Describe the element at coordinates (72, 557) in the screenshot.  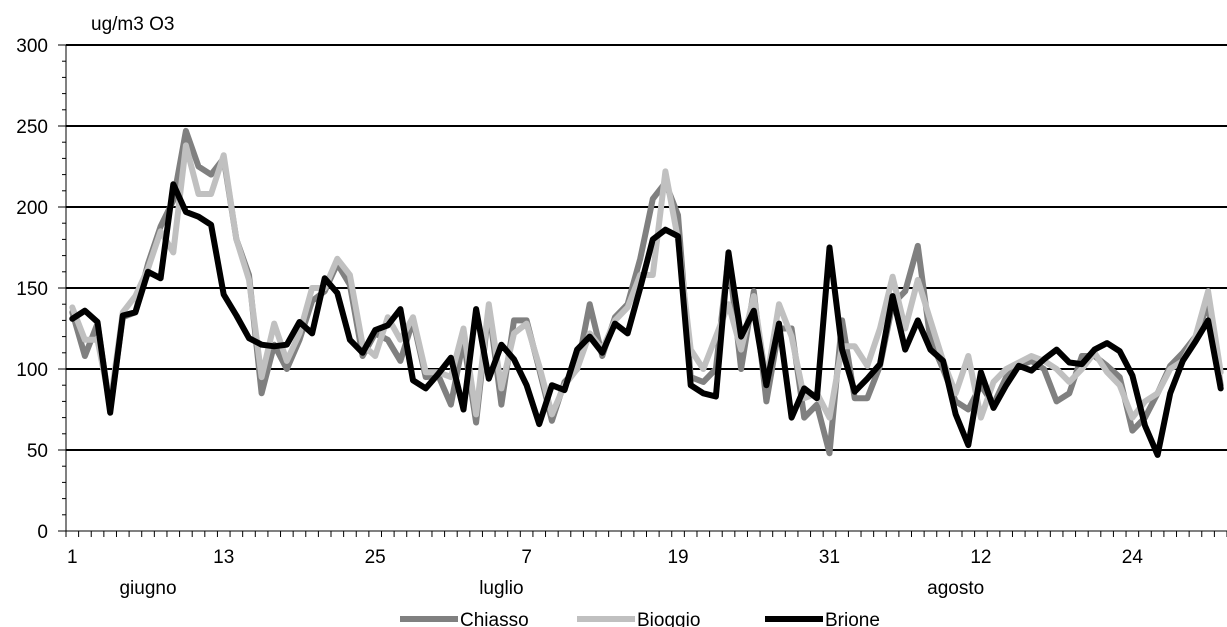
I see `x-tick-label: 1` at that location.